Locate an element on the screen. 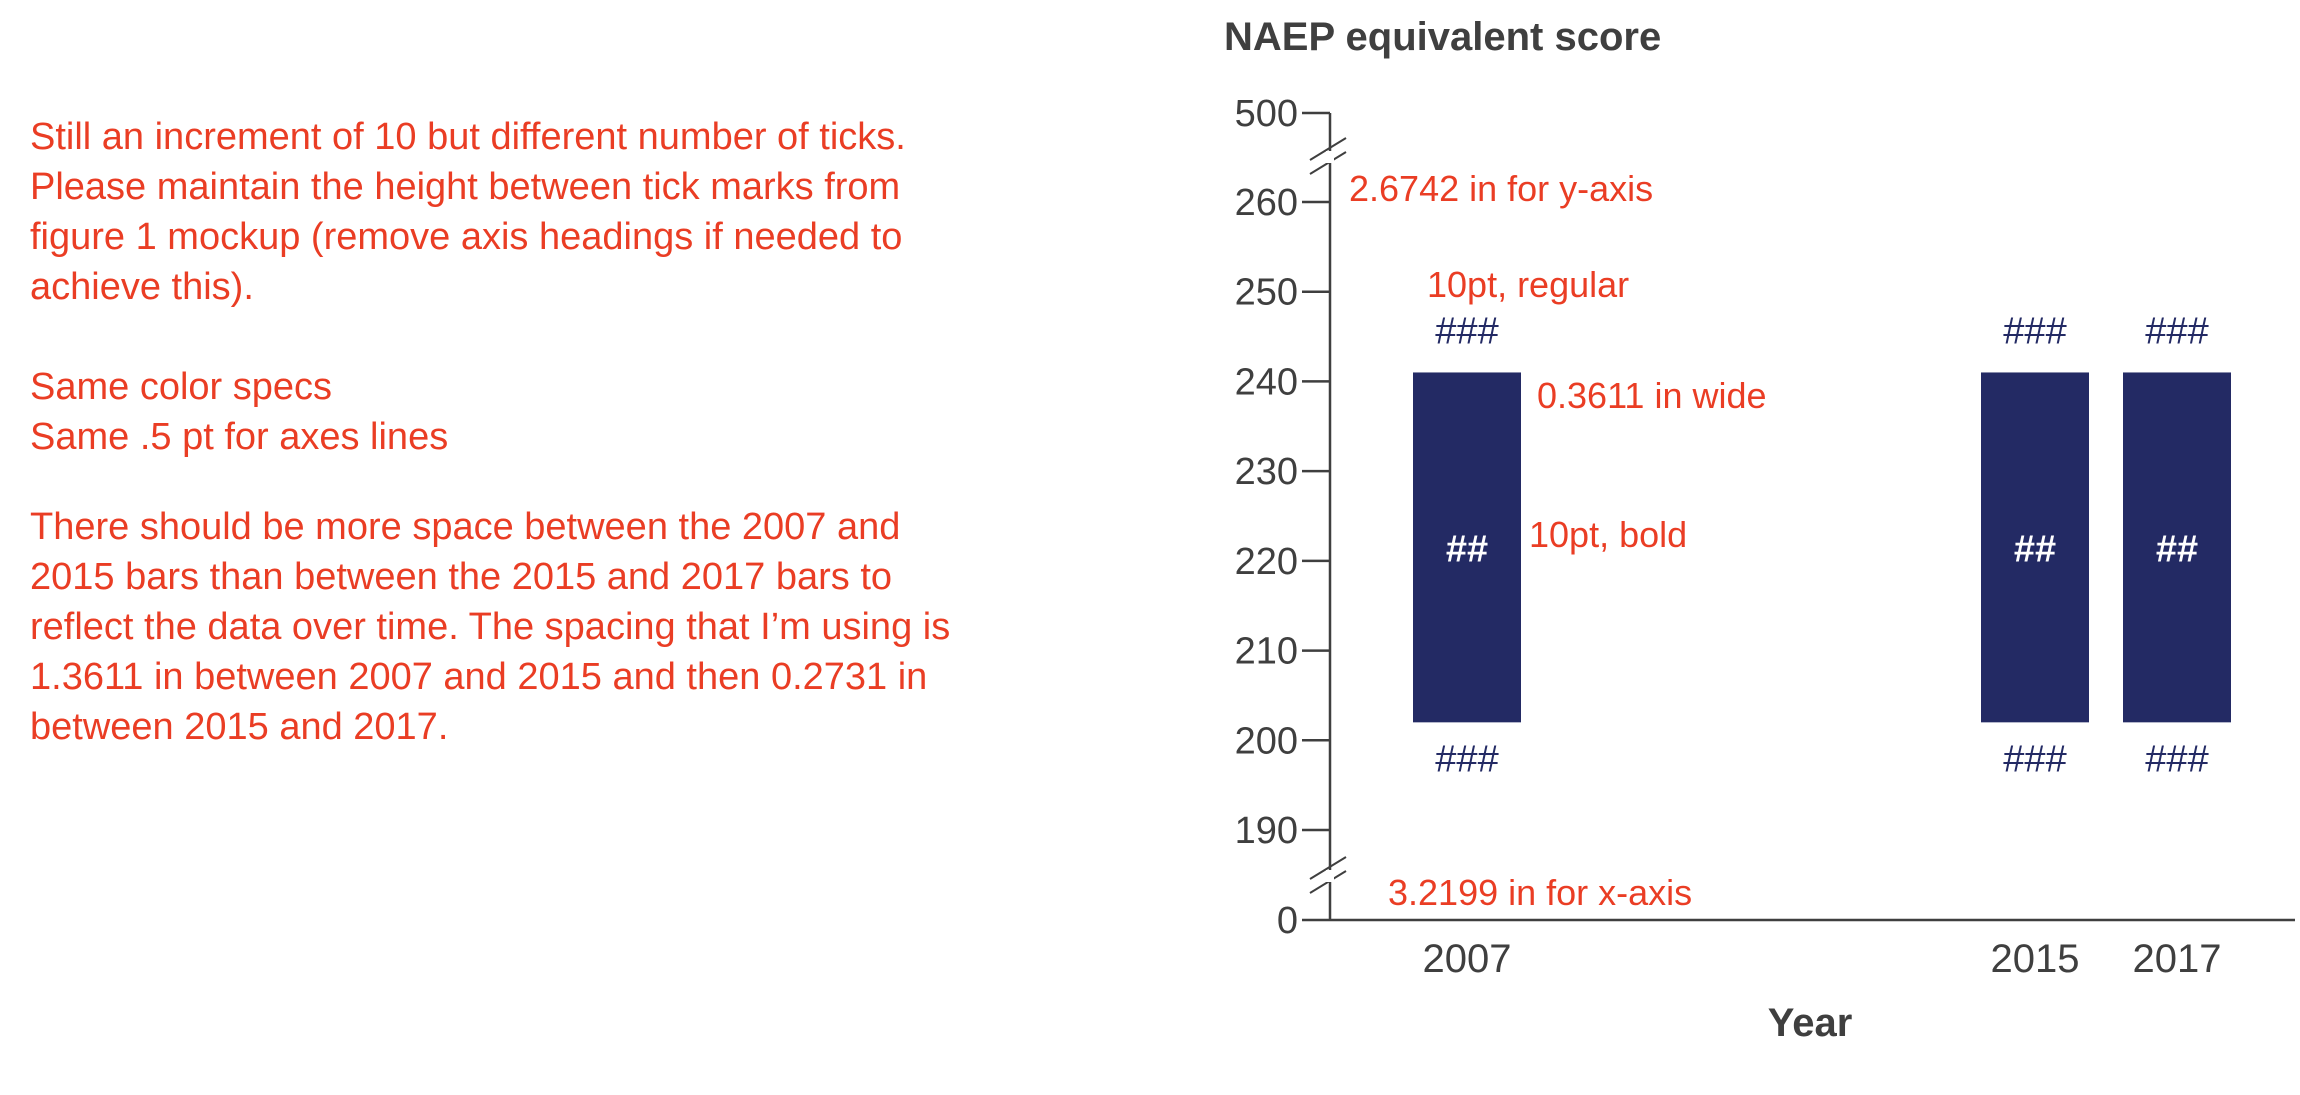 The width and height of the screenshot is (2300, 1095). y-tick-label: 220 is located at coordinates (1266, 562).